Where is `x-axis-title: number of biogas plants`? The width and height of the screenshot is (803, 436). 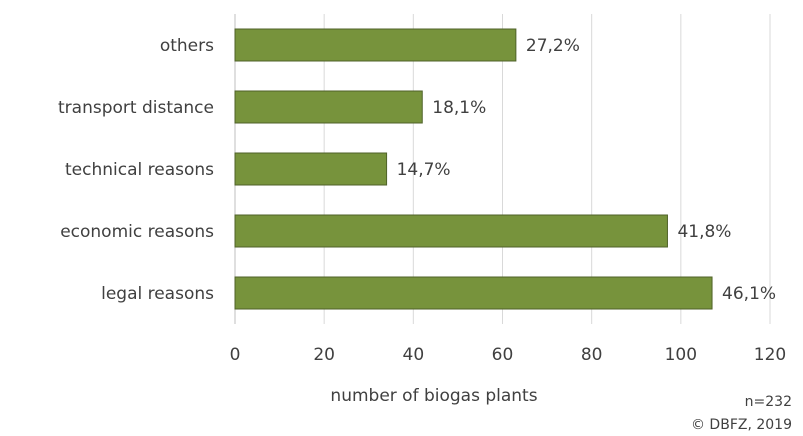
x-axis-title: number of biogas plants is located at coordinates (433, 396).